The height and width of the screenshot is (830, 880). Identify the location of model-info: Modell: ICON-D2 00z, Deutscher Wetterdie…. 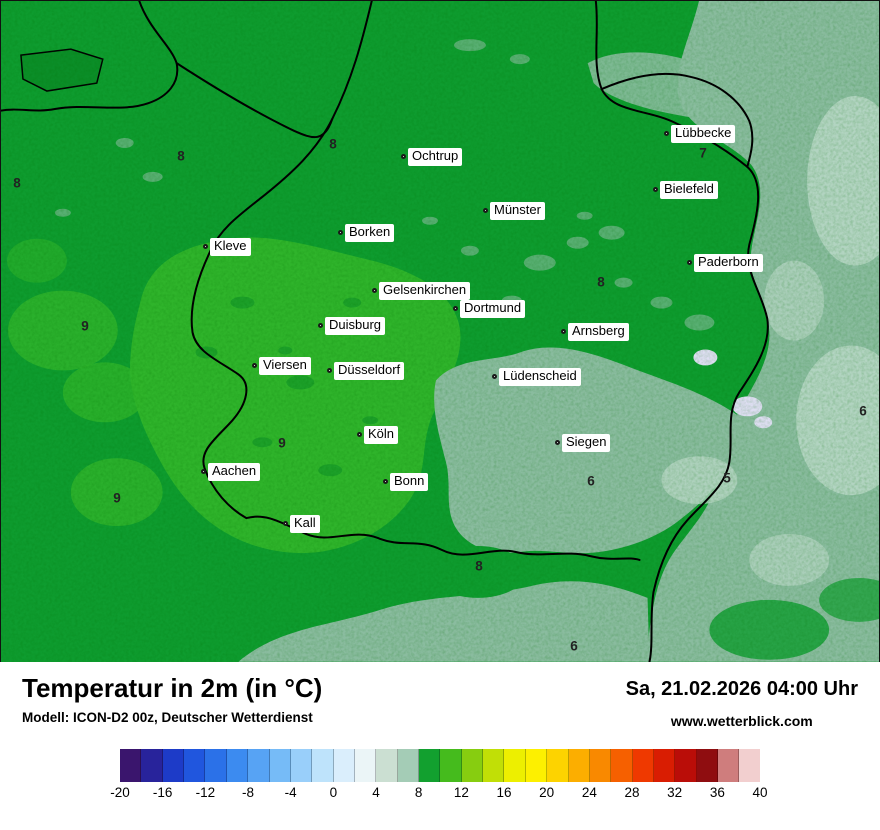
(167, 717).